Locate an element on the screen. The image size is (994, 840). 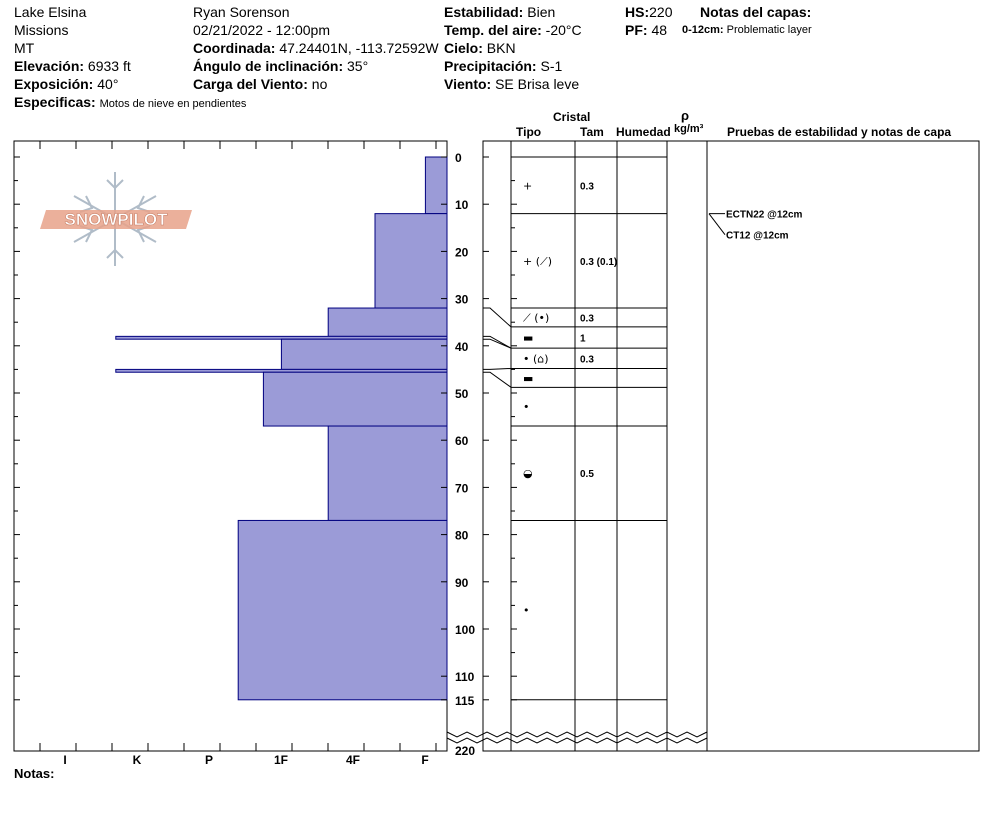
stability-value: Bien is located at coordinates (541, 12).